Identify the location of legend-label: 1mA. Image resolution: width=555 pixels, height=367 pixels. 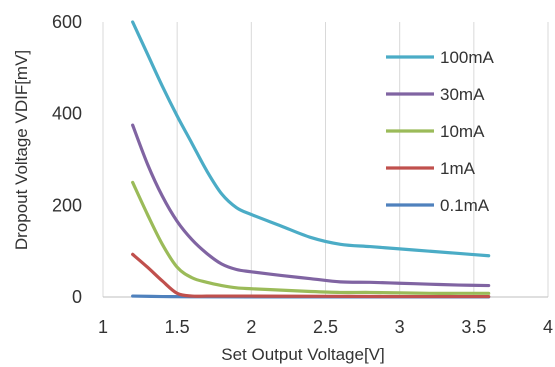
(458, 168).